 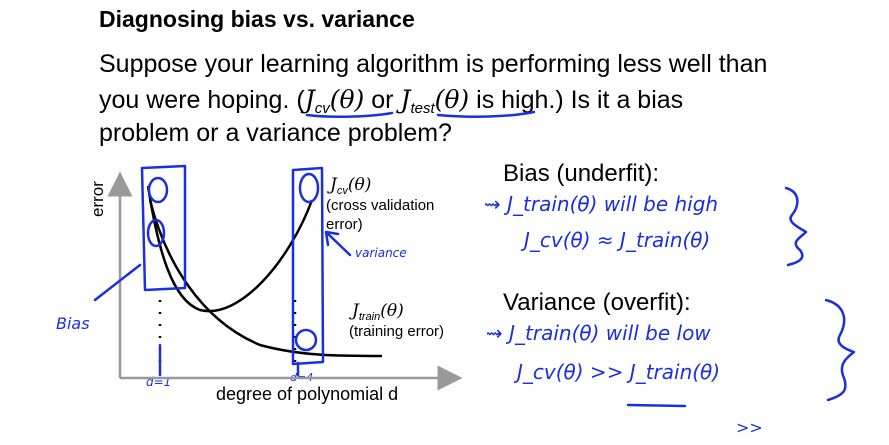 What do you see at coordinates (344, 224) in the screenshot?
I see `cv-note-line-2: error)` at bounding box center [344, 224].